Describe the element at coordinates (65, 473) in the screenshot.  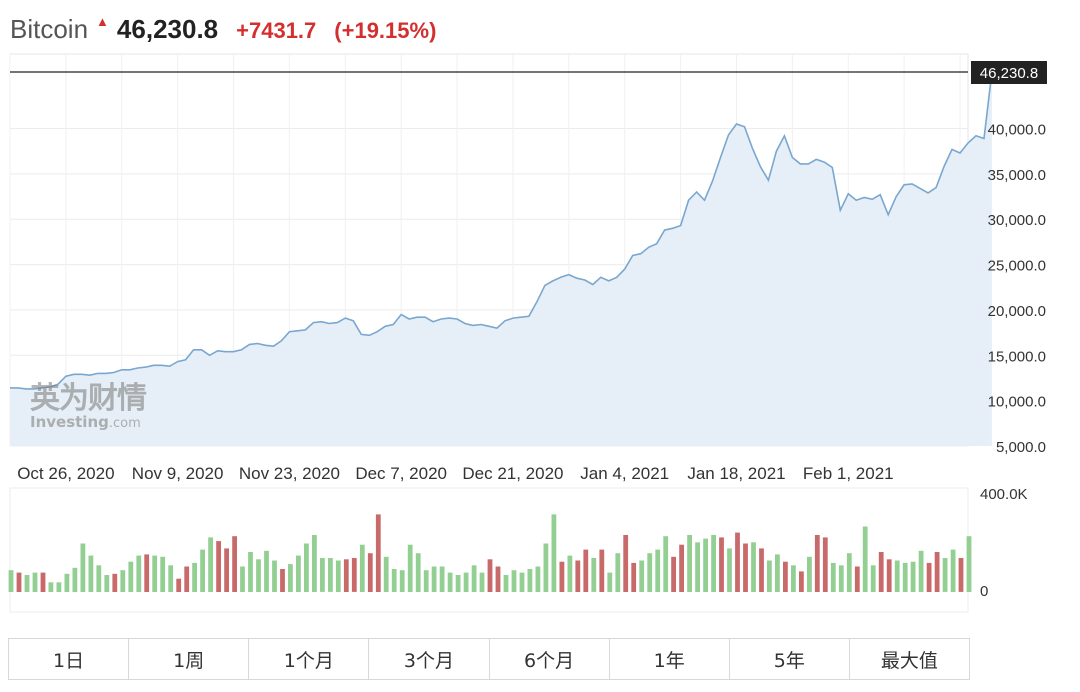
I see `x-tick-label: Oct 26, 2020` at that location.